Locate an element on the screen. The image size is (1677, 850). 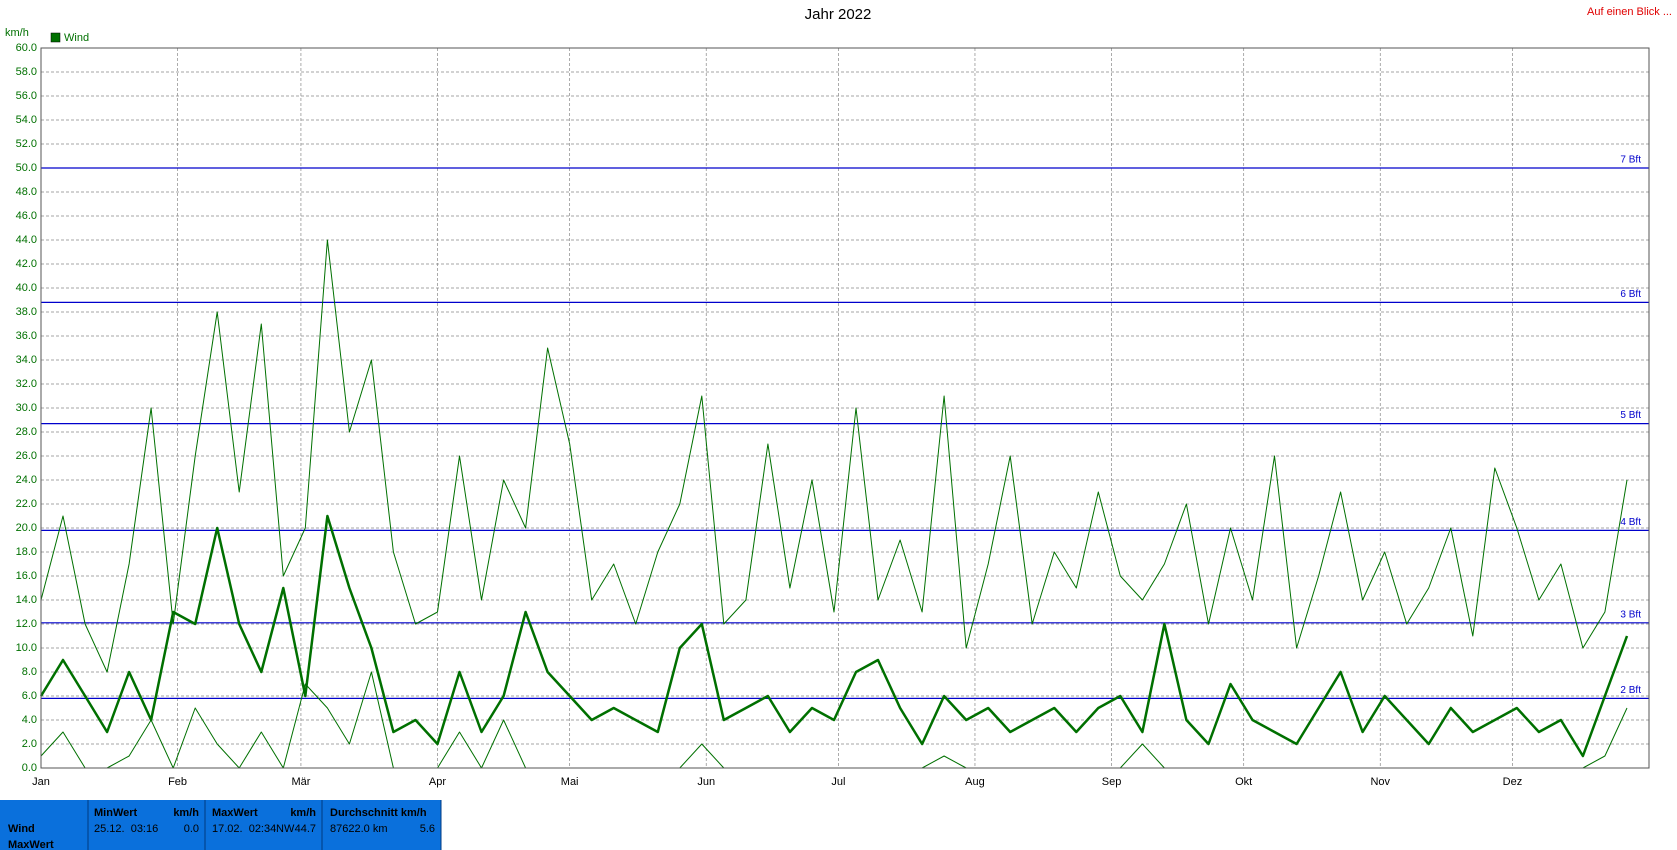
x-tick-label: Dez is located at coordinates (1513, 782).